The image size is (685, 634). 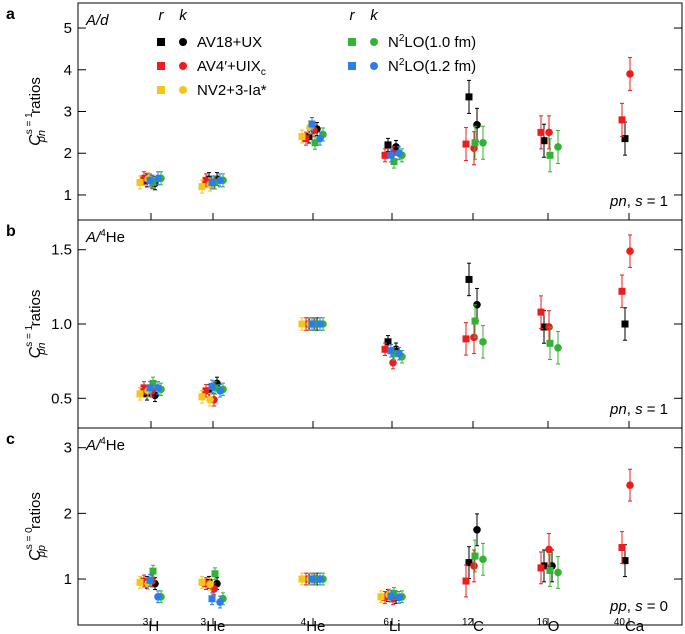 I want to click on legend-header-k: k, so click(x=374, y=15).